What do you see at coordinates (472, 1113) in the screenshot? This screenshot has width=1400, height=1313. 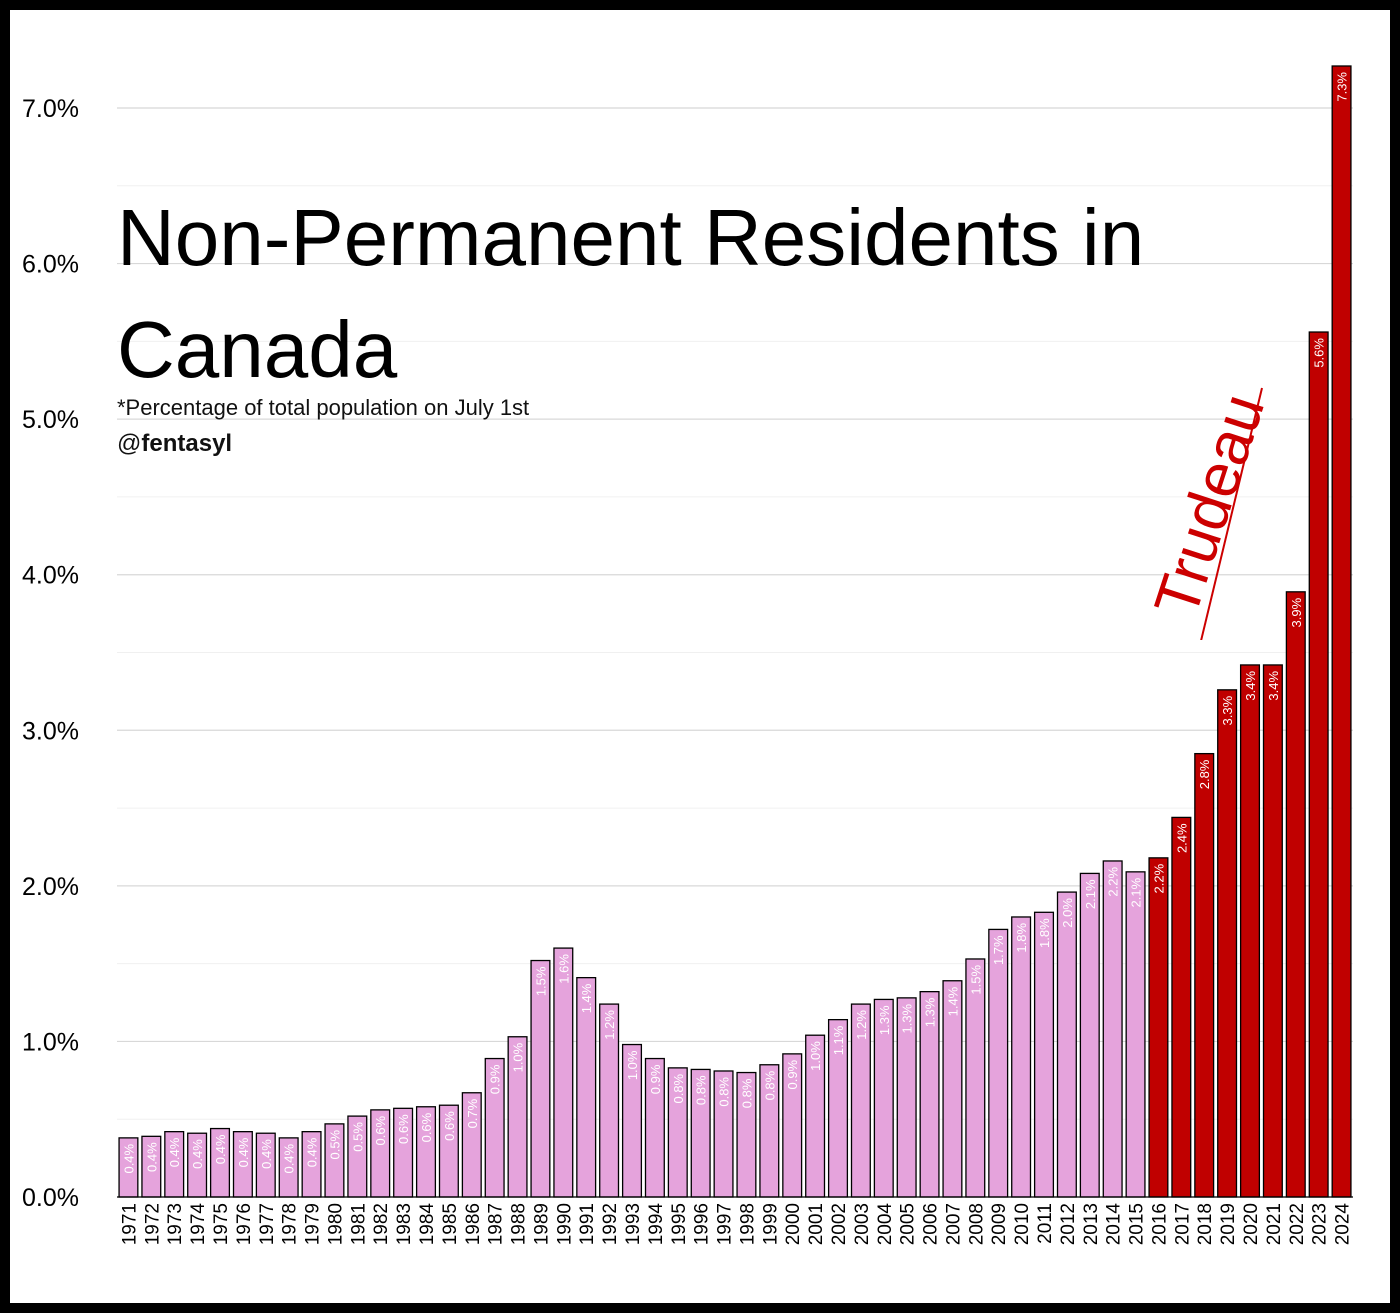 I see `data-label-1986: 0.7%` at bounding box center [472, 1113].